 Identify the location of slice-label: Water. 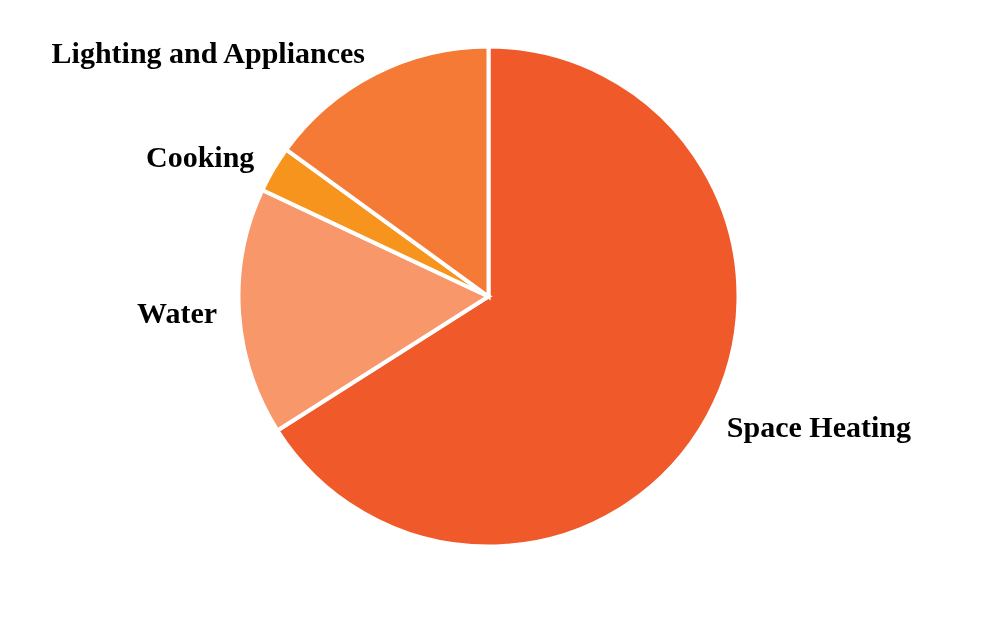
(177, 312).